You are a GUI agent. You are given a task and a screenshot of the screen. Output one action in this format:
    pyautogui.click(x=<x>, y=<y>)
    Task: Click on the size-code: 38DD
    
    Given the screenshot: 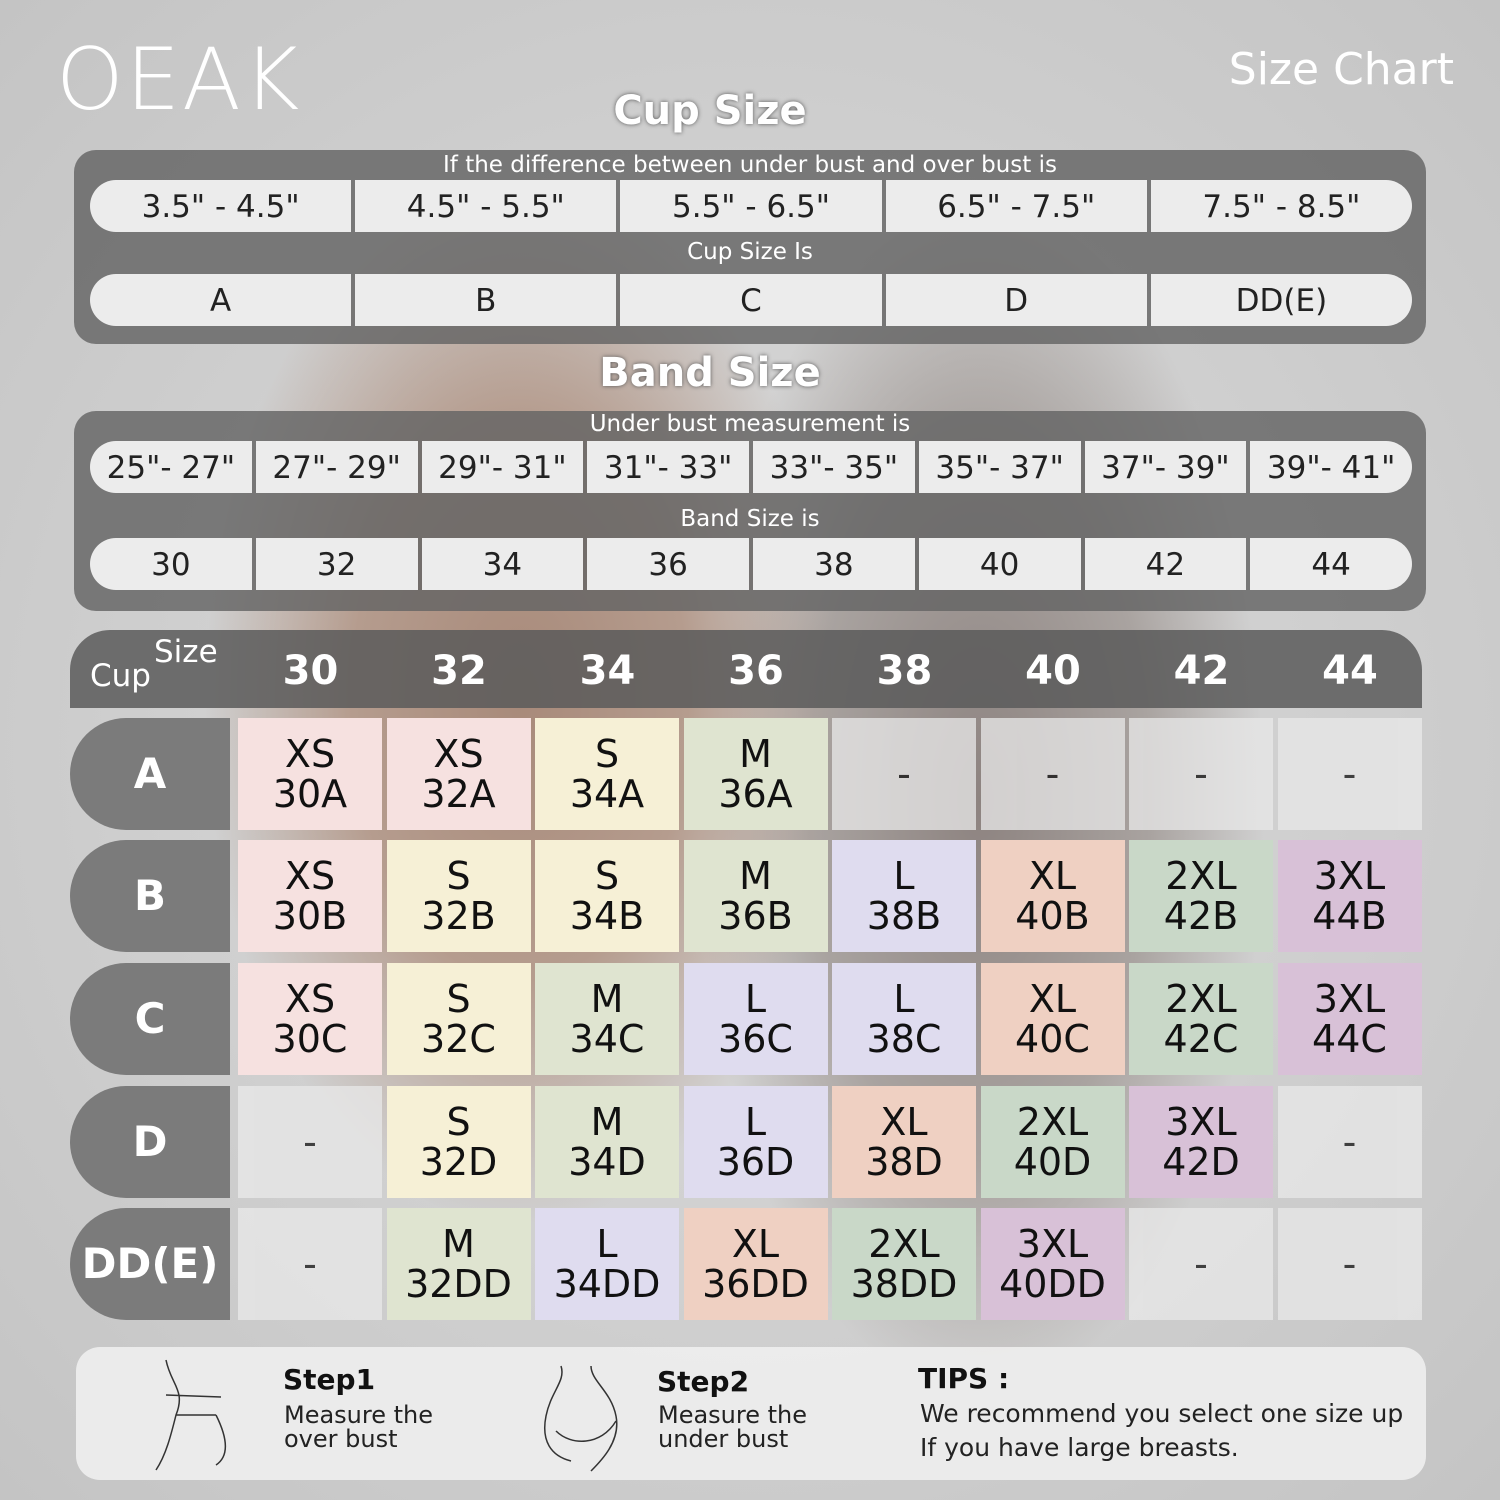 What is the action you would take?
    pyautogui.click(x=904, y=1284)
    